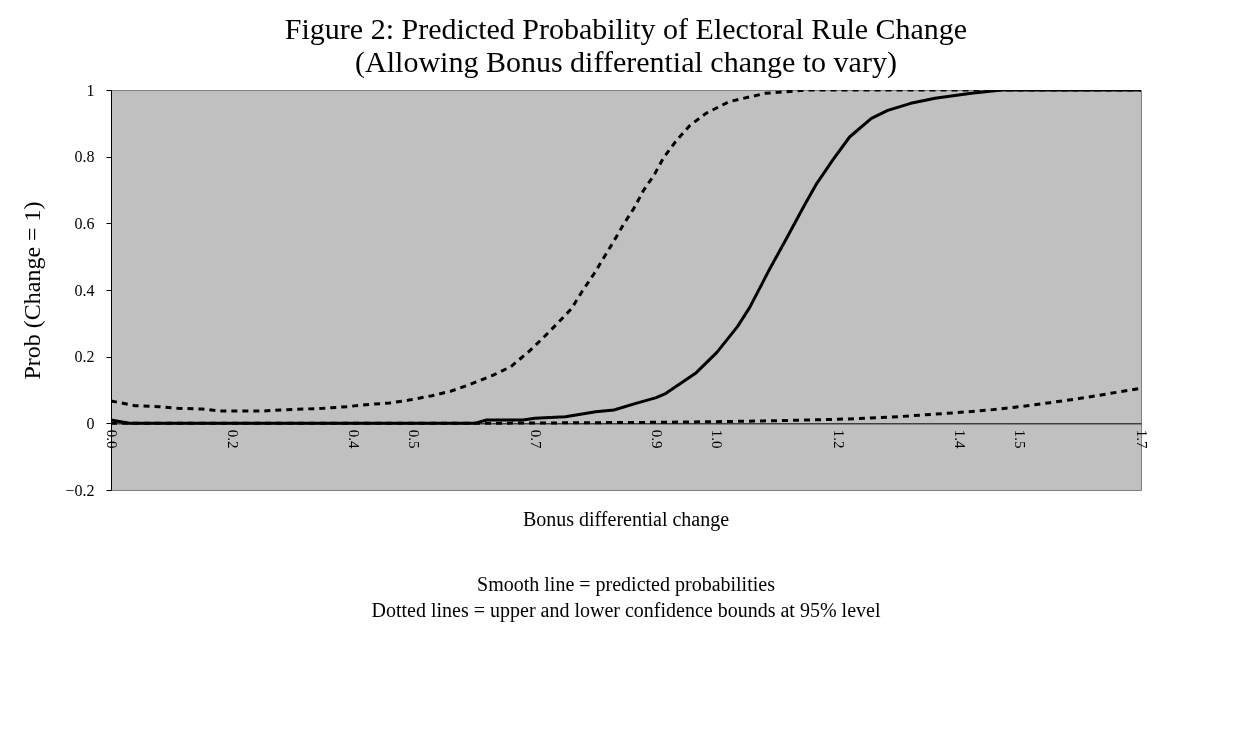 The height and width of the screenshot is (752, 1241). What do you see at coordinates (1141, 439) in the screenshot?
I see `x-tick-label: 1.7` at bounding box center [1141, 439].